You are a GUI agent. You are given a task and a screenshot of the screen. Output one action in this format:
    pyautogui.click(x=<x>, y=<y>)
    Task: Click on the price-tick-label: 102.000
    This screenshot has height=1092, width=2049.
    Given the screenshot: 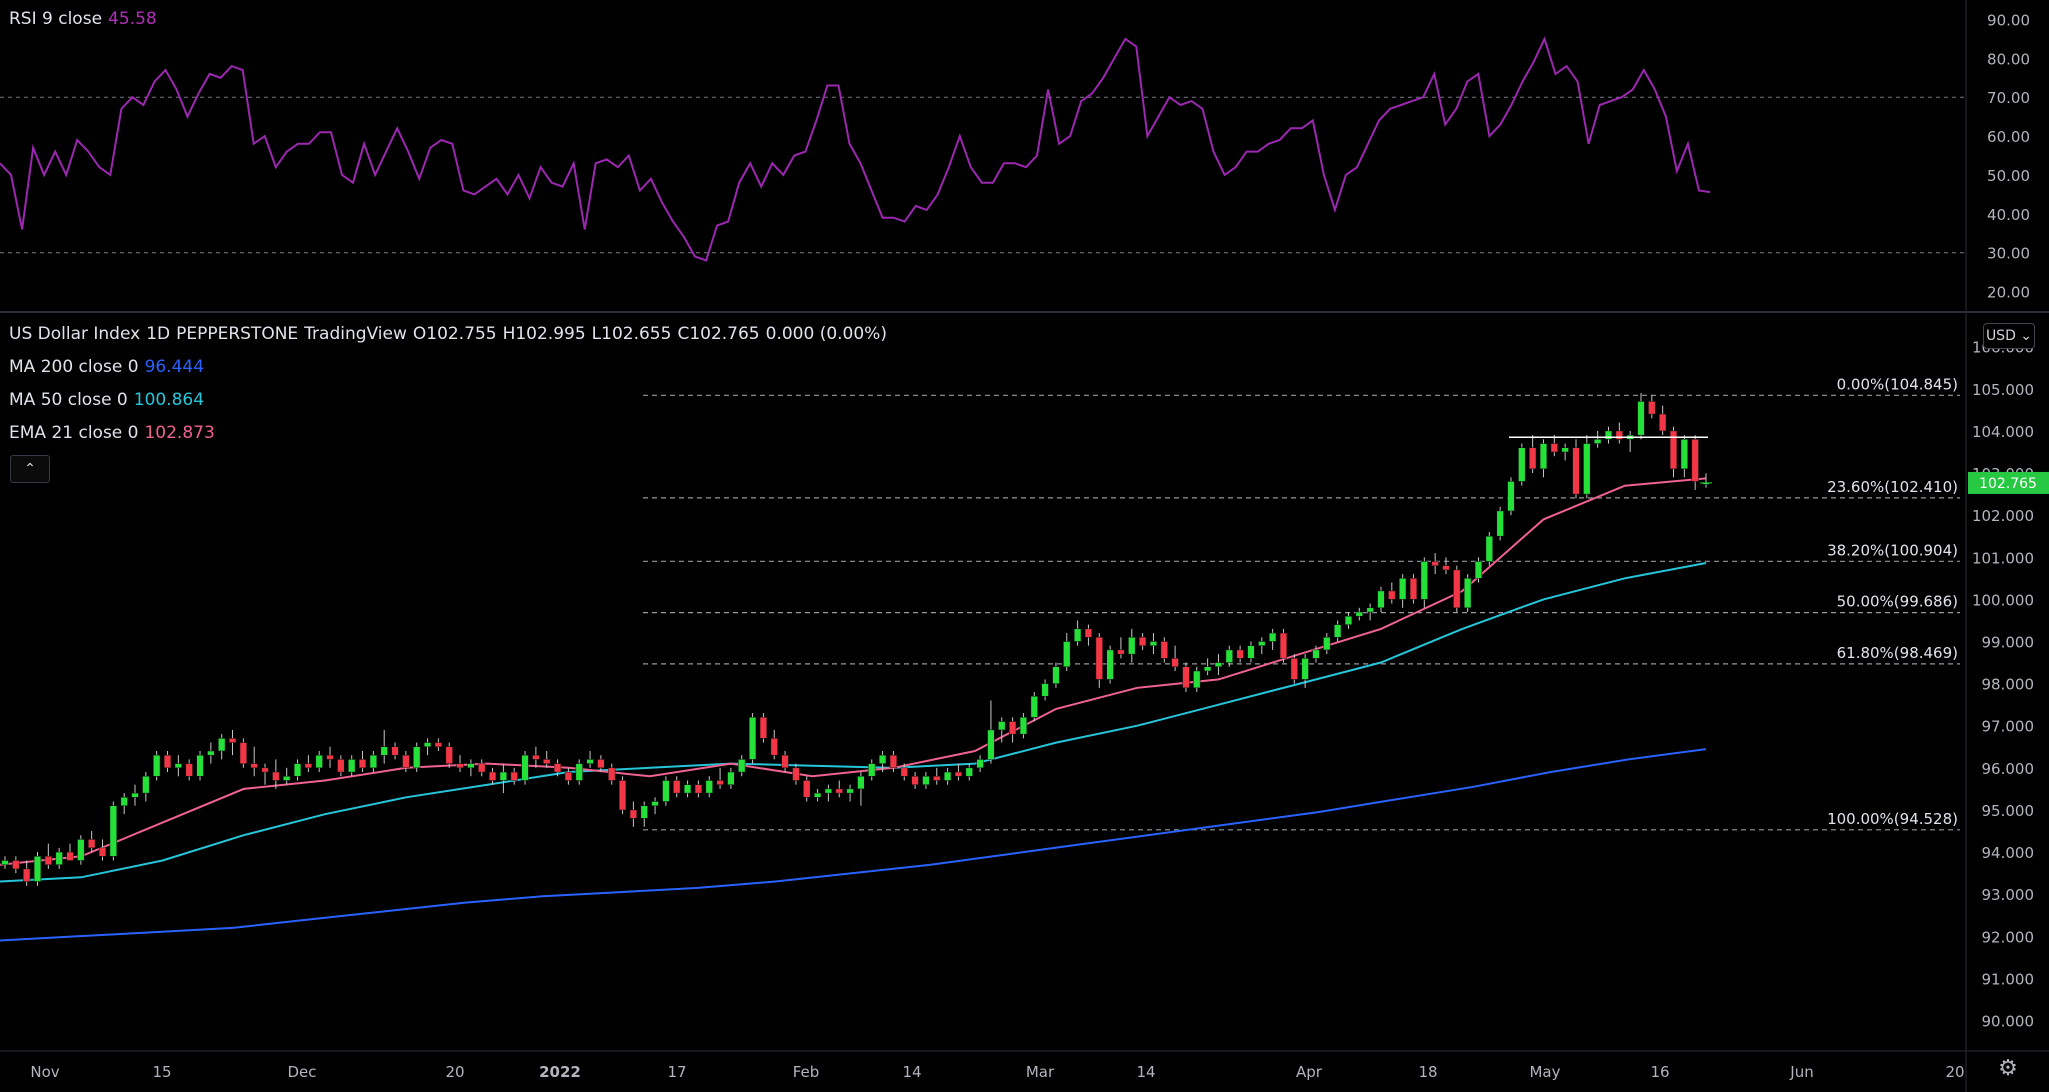 What is the action you would take?
    pyautogui.click(x=2003, y=516)
    